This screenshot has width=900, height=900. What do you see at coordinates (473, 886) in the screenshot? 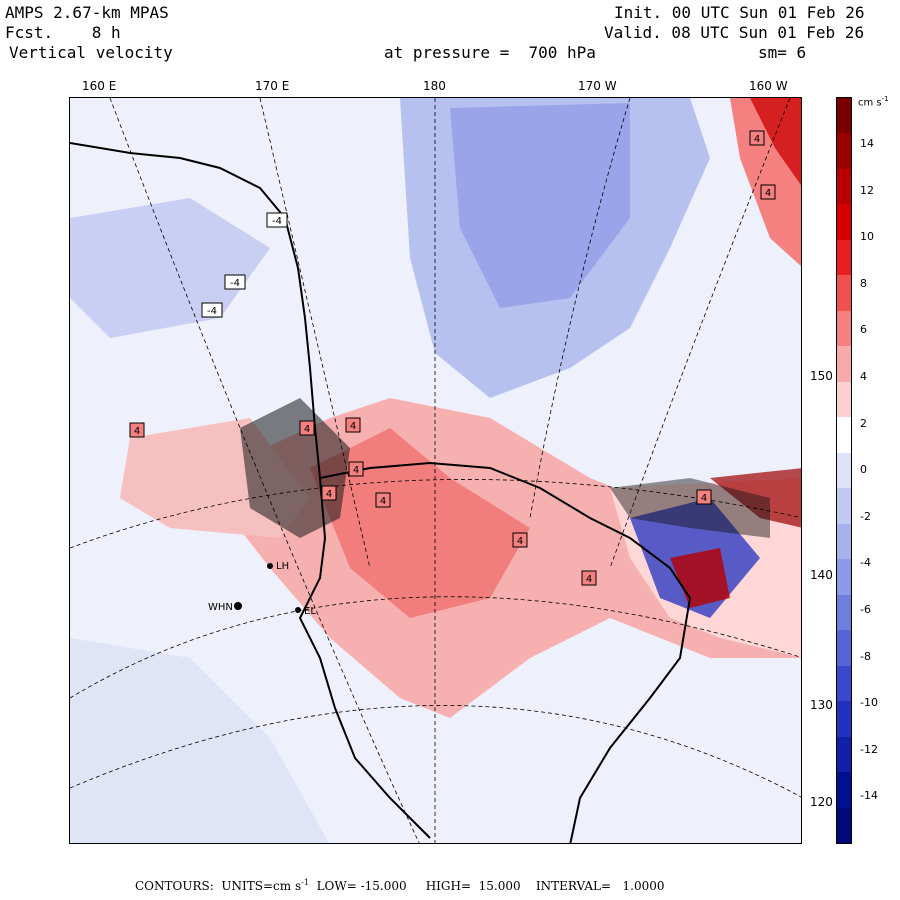
I see `footer-high: HIGH= 15.000` at bounding box center [473, 886].